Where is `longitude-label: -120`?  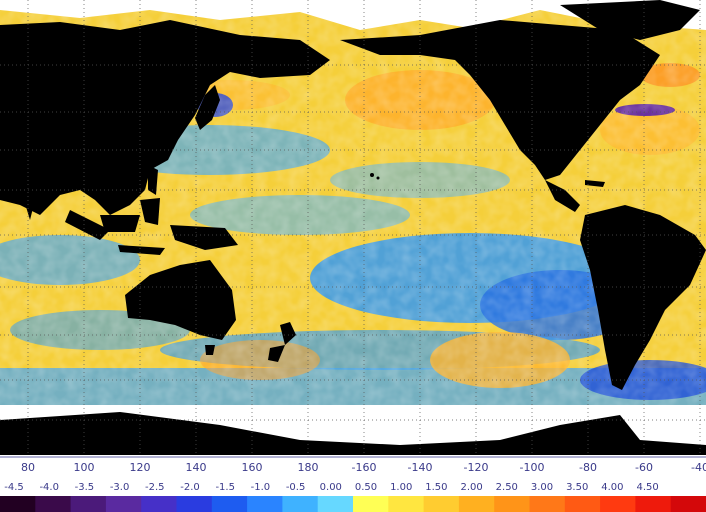
longitude-label: -120 is located at coordinates (476, 467).